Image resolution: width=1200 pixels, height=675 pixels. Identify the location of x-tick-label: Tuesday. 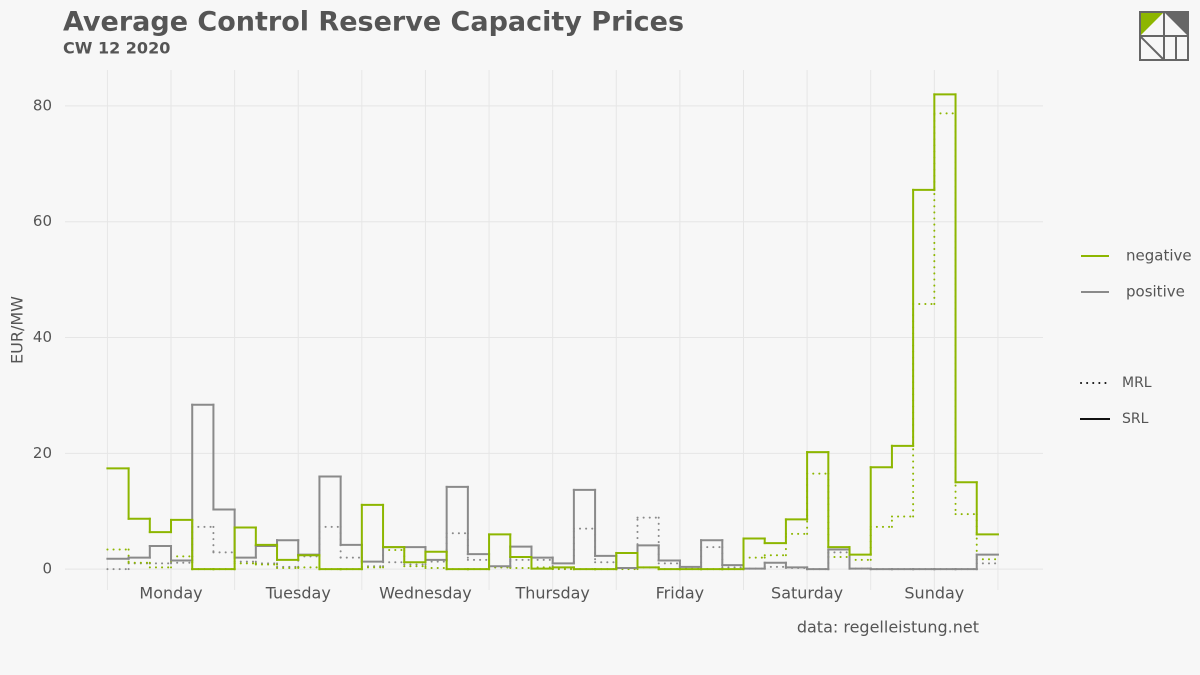
(298, 593).